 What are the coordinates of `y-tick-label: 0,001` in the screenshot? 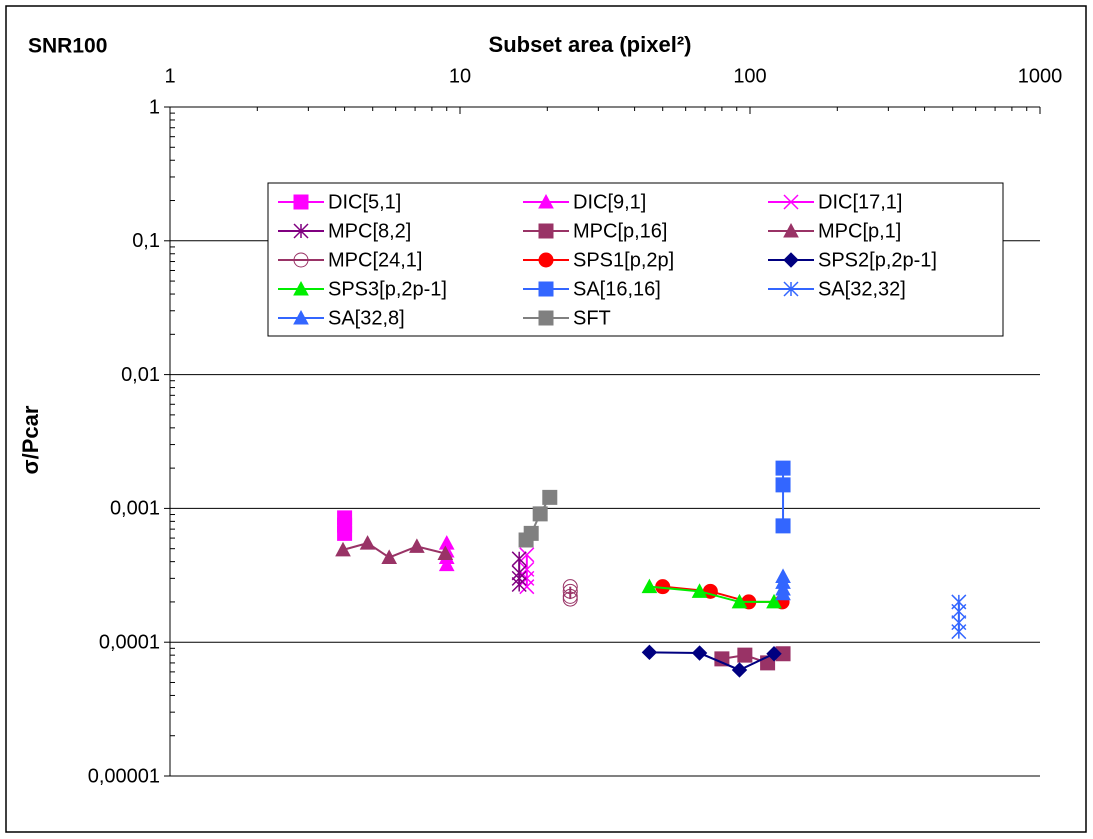 It's located at (135, 509).